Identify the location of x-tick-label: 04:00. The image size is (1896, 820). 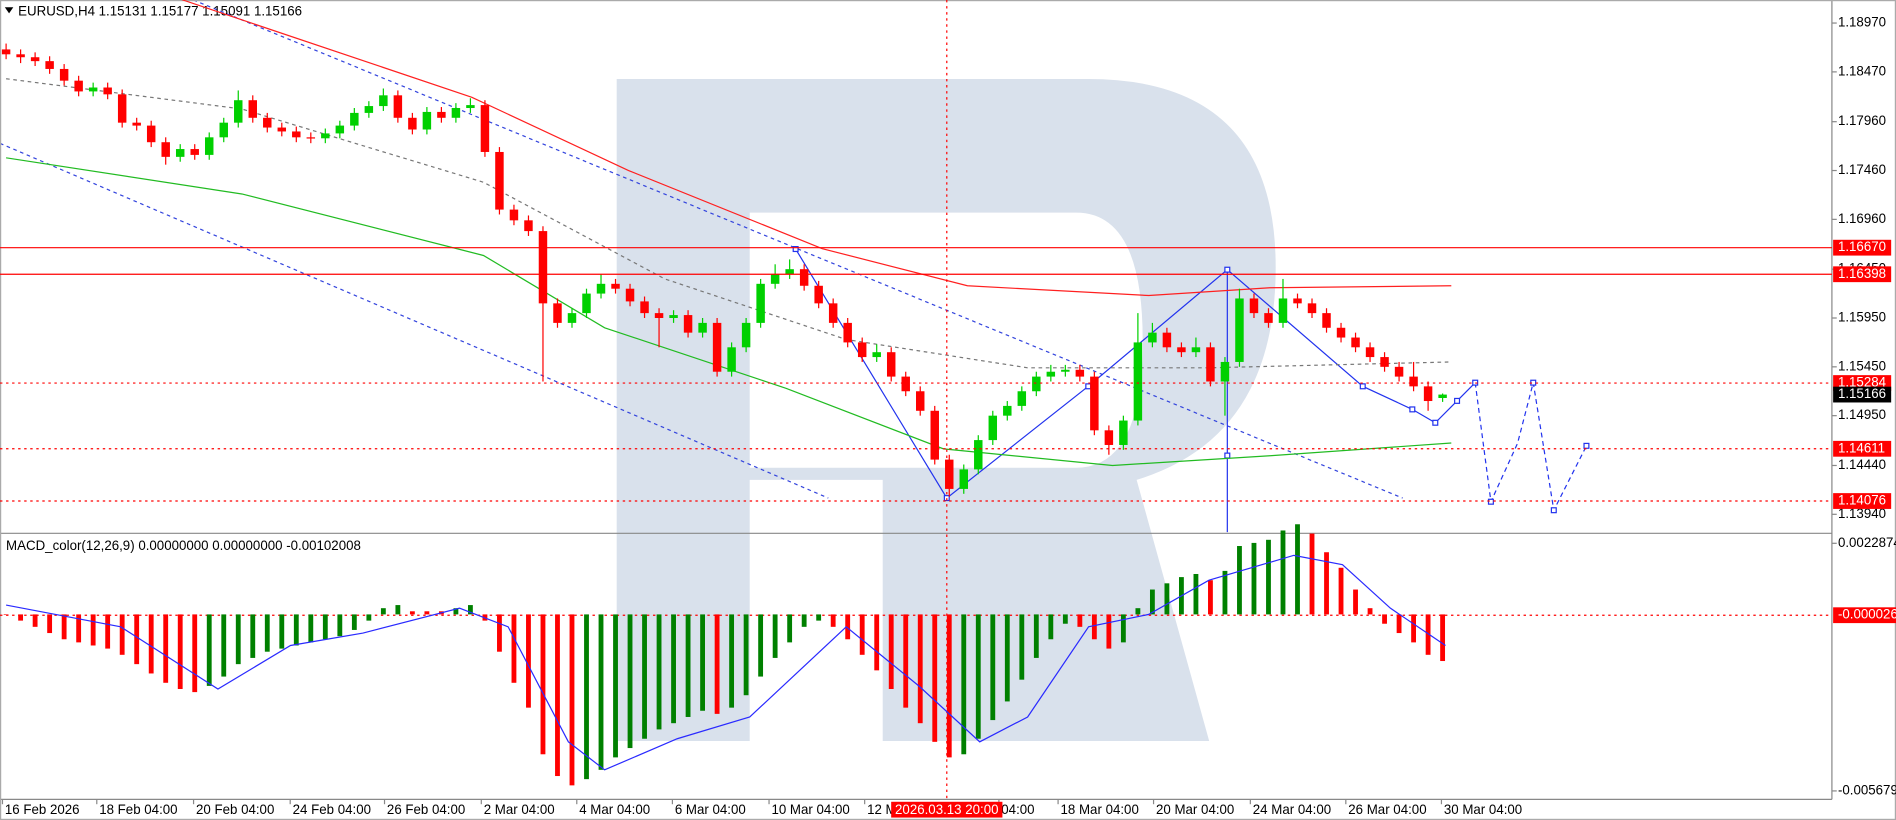
(1017, 809).